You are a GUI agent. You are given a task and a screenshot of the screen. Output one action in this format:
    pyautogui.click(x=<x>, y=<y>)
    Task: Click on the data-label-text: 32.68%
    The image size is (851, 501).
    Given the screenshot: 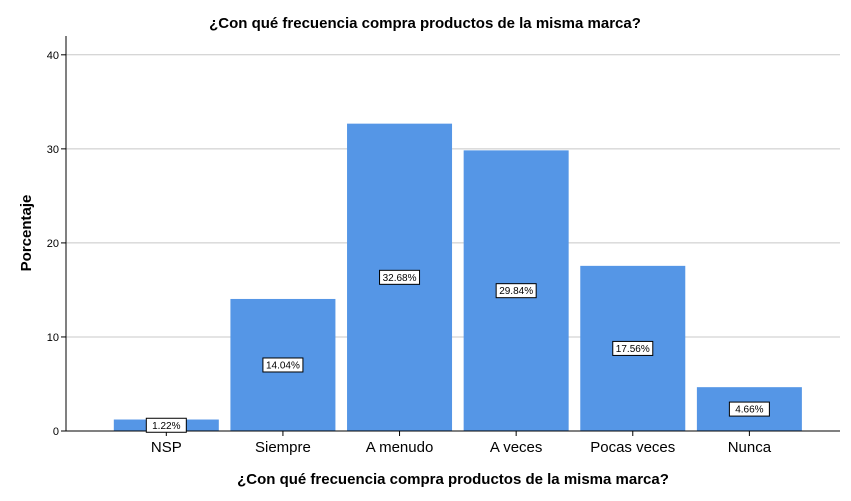 What is the action you would take?
    pyautogui.click(x=400, y=278)
    